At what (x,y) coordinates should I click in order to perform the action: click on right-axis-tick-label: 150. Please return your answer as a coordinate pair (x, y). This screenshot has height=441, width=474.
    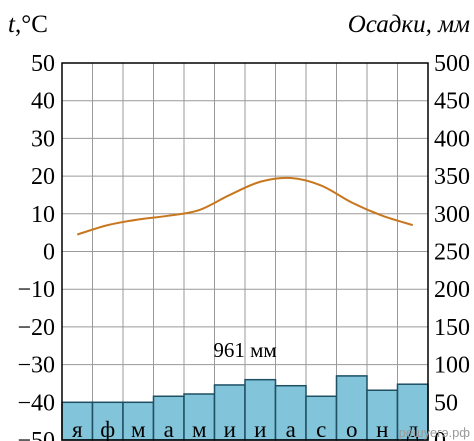
    Looking at the image, I should click on (452, 328).